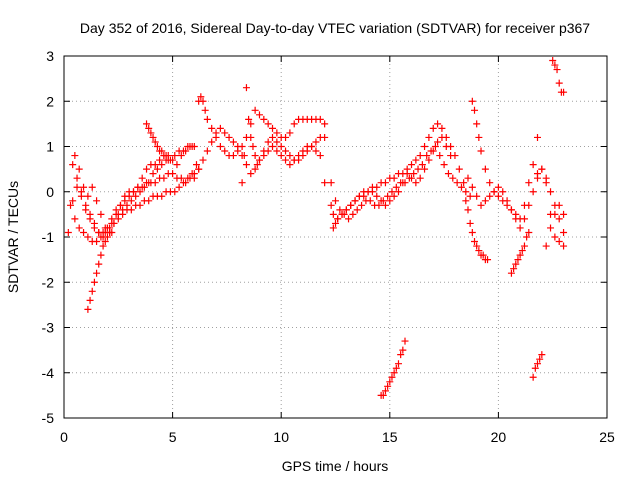  I want to click on y-tick-label: -3, so click(48, 328).